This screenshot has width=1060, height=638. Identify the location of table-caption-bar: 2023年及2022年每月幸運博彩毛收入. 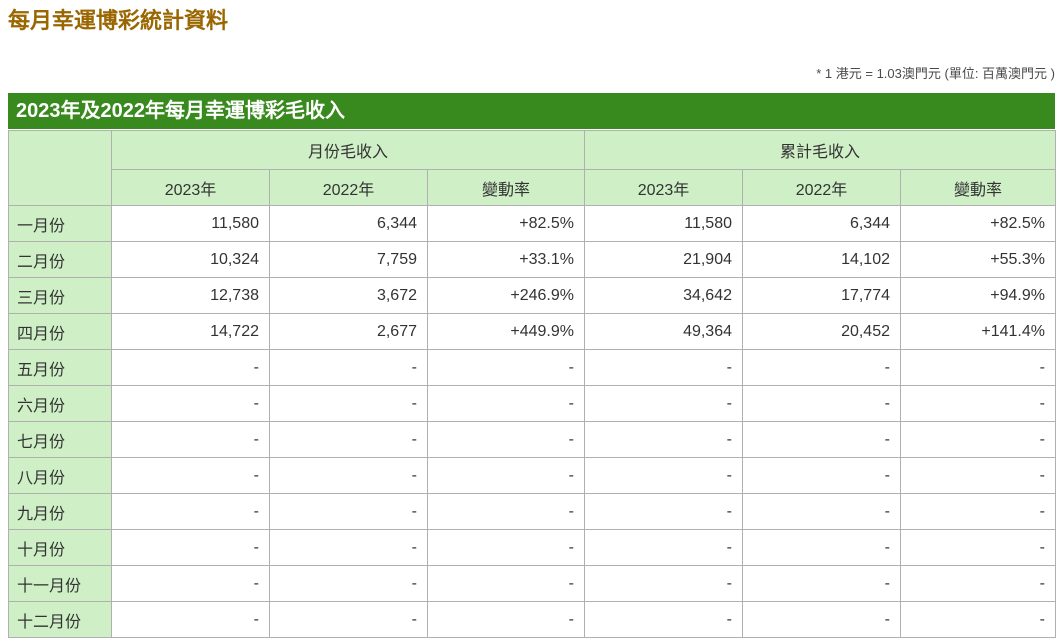
(531, 111).